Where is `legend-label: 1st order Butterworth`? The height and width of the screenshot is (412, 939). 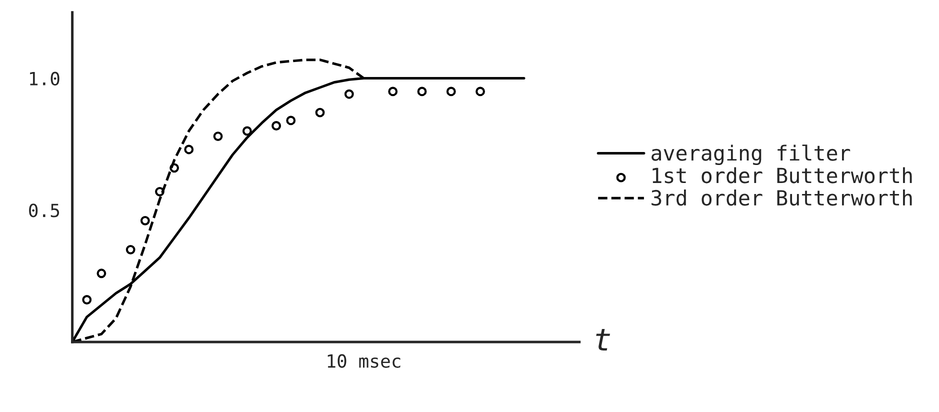 legend-label: 1st order Butterworth is located at coordinates (782, 175).